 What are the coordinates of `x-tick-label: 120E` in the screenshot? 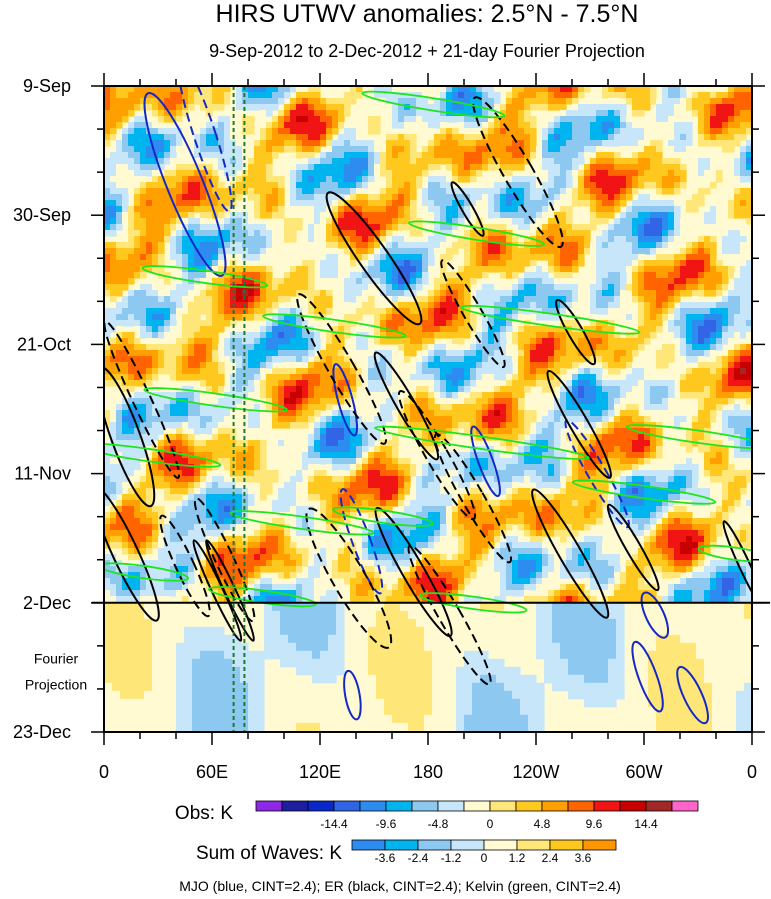 It's located at (320, 772).